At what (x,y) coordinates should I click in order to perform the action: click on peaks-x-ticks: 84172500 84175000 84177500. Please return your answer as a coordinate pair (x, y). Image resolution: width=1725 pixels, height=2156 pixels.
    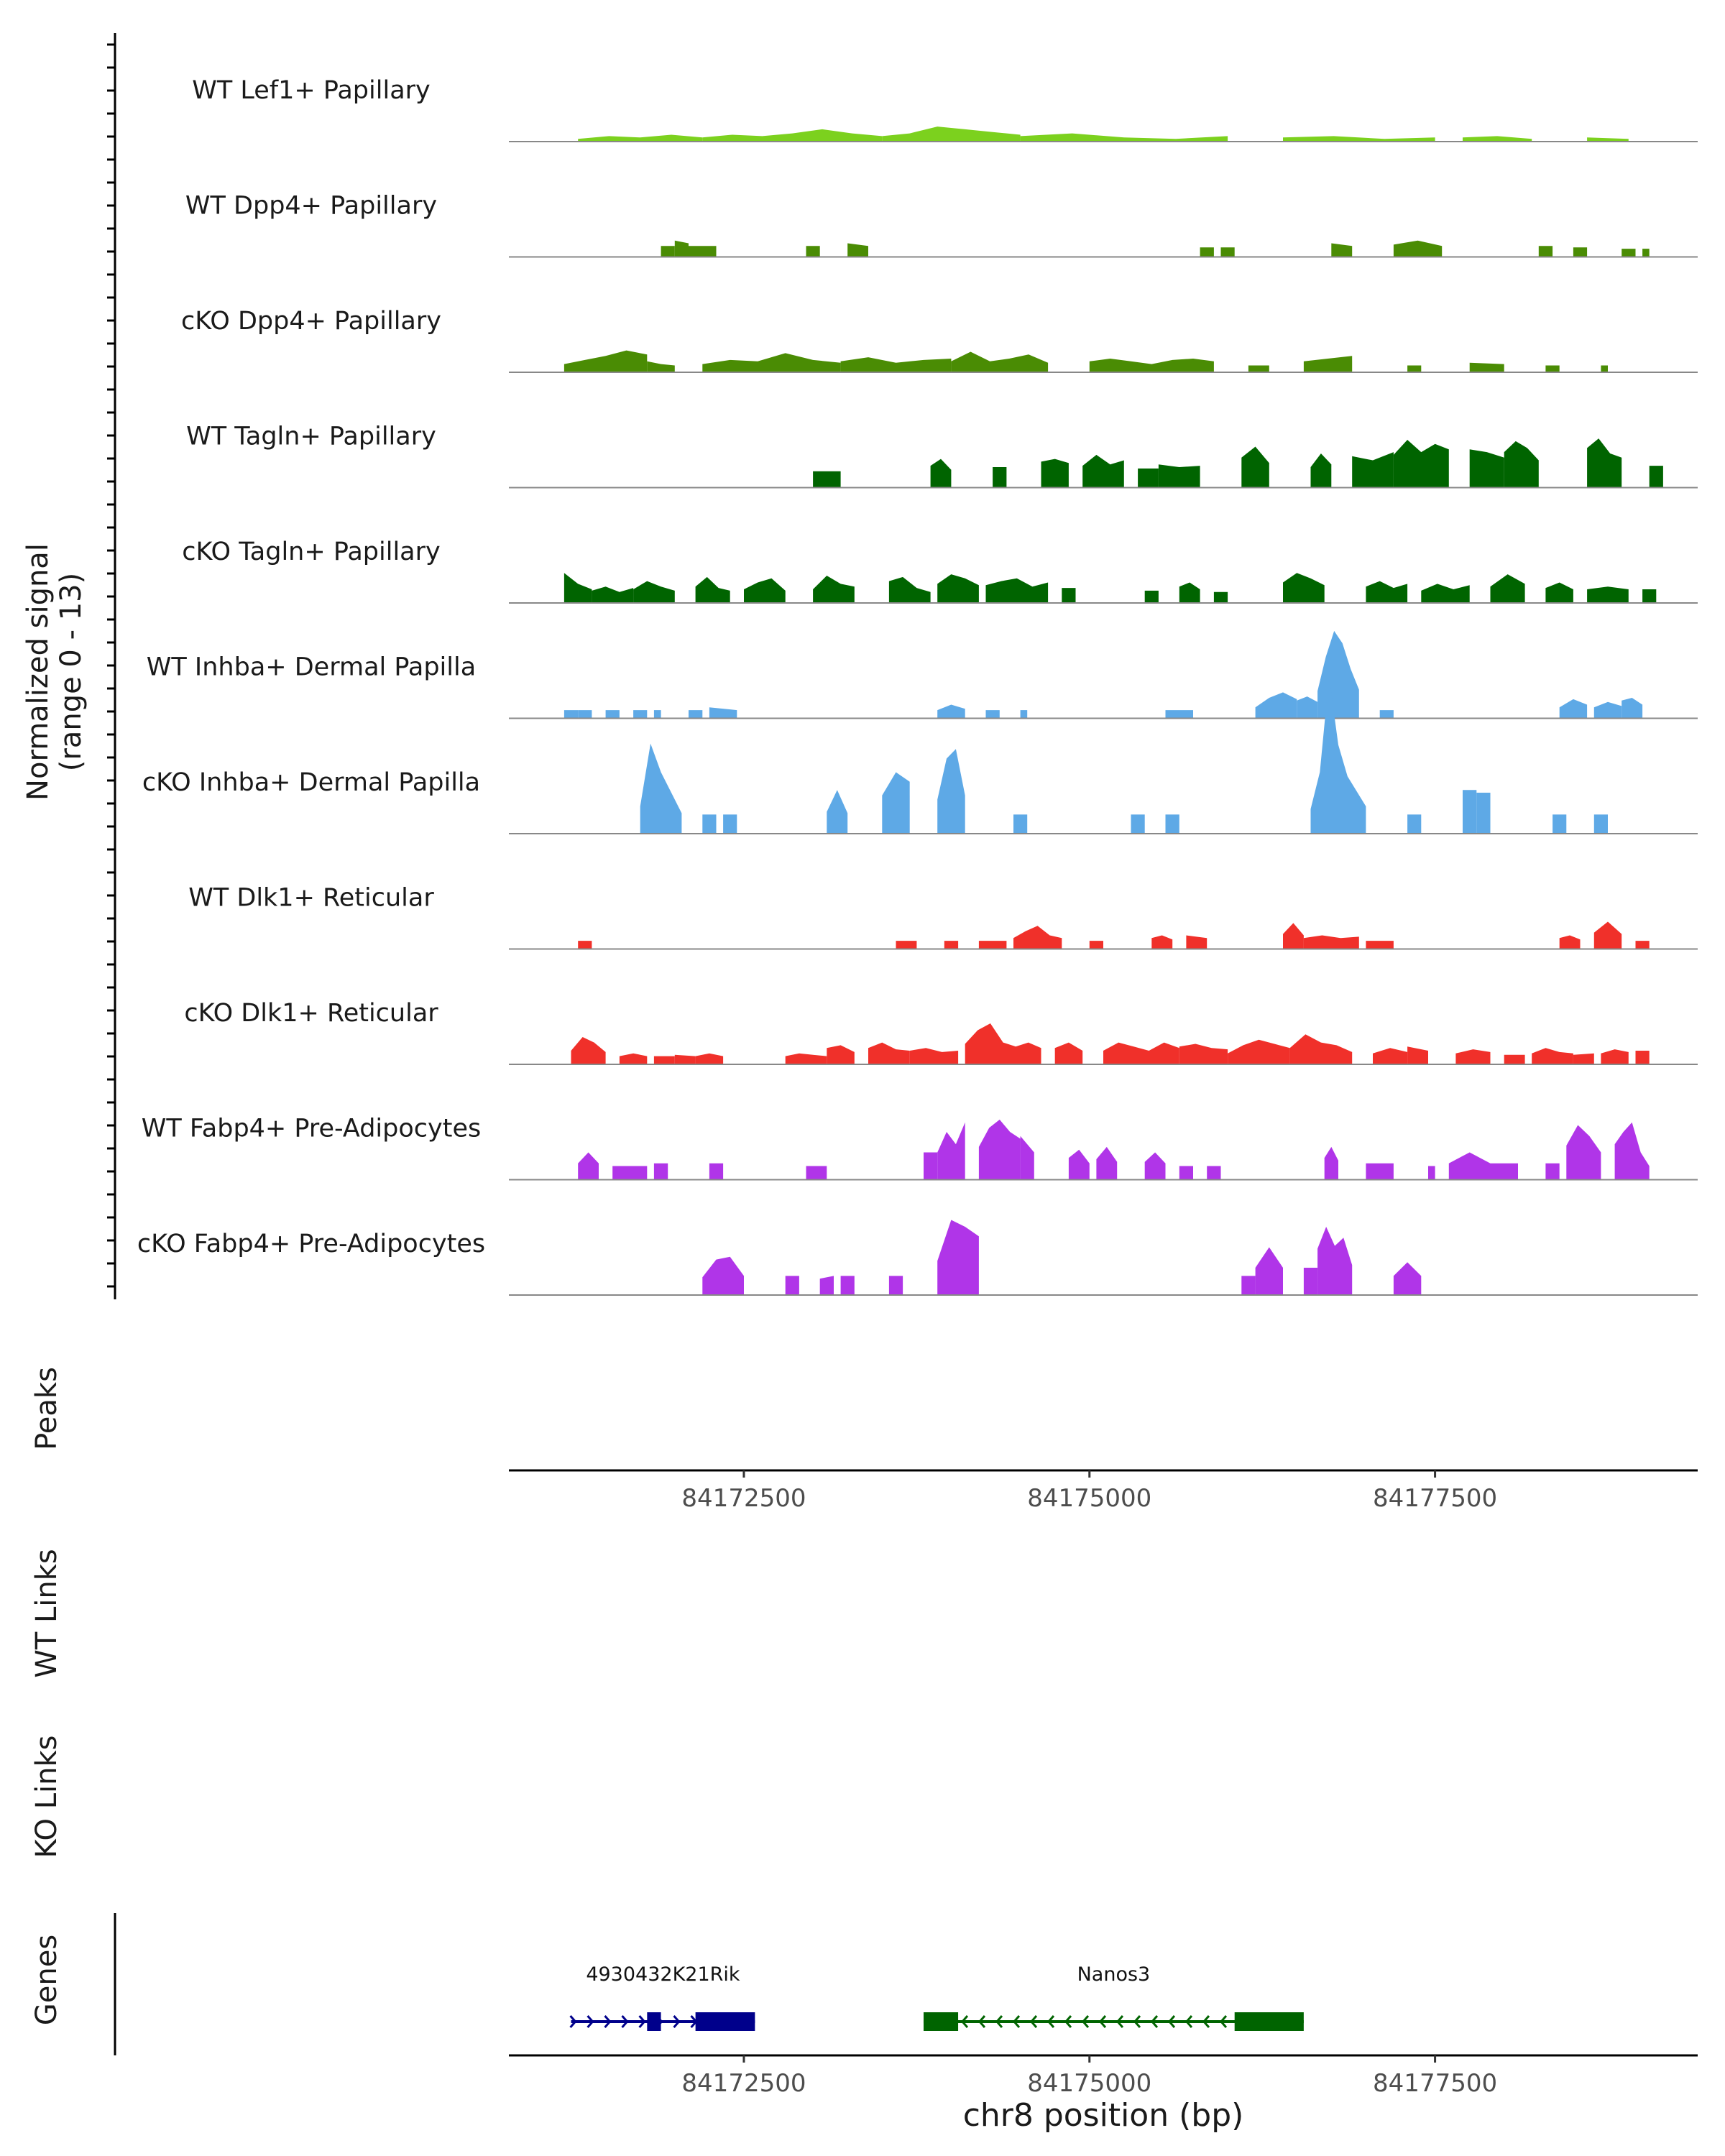
    Looking at the image, I should click on (1089, 1492).